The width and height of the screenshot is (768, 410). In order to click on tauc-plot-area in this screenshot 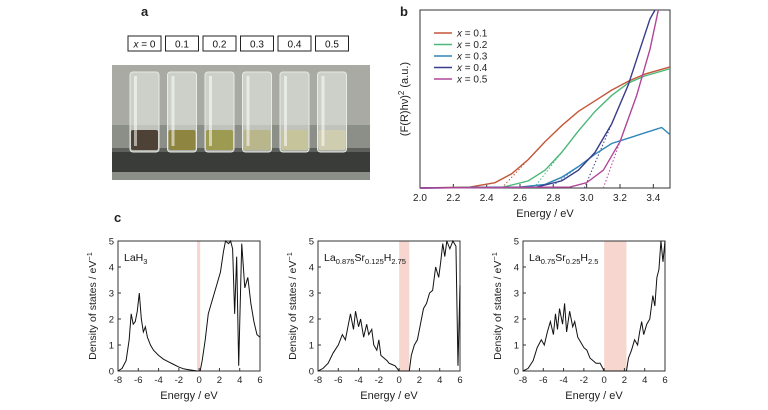, I will do `click(545, 99)`.